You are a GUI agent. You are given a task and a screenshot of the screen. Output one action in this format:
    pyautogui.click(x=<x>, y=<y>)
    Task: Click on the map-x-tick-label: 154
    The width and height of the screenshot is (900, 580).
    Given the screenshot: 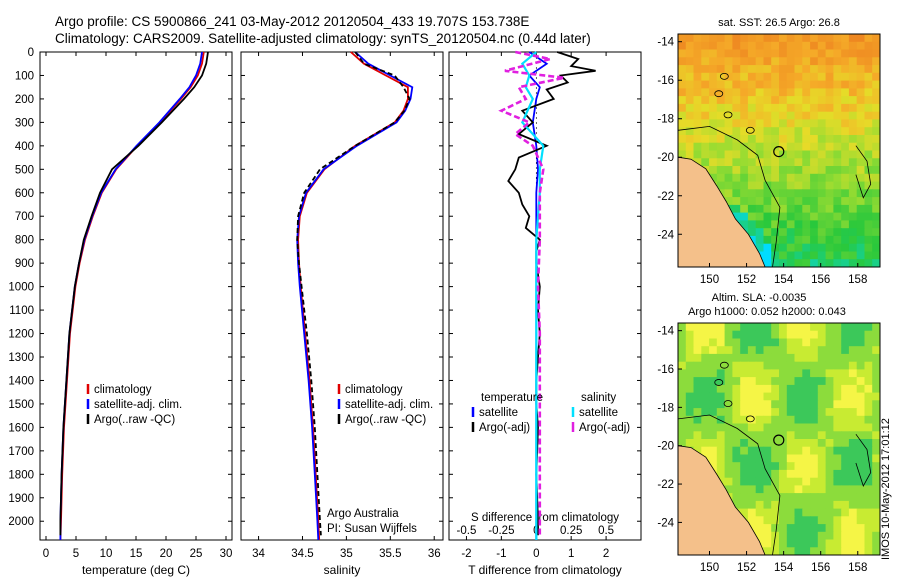 What is the action you would take?
    pyautogui.click(x=784, y=568)
    